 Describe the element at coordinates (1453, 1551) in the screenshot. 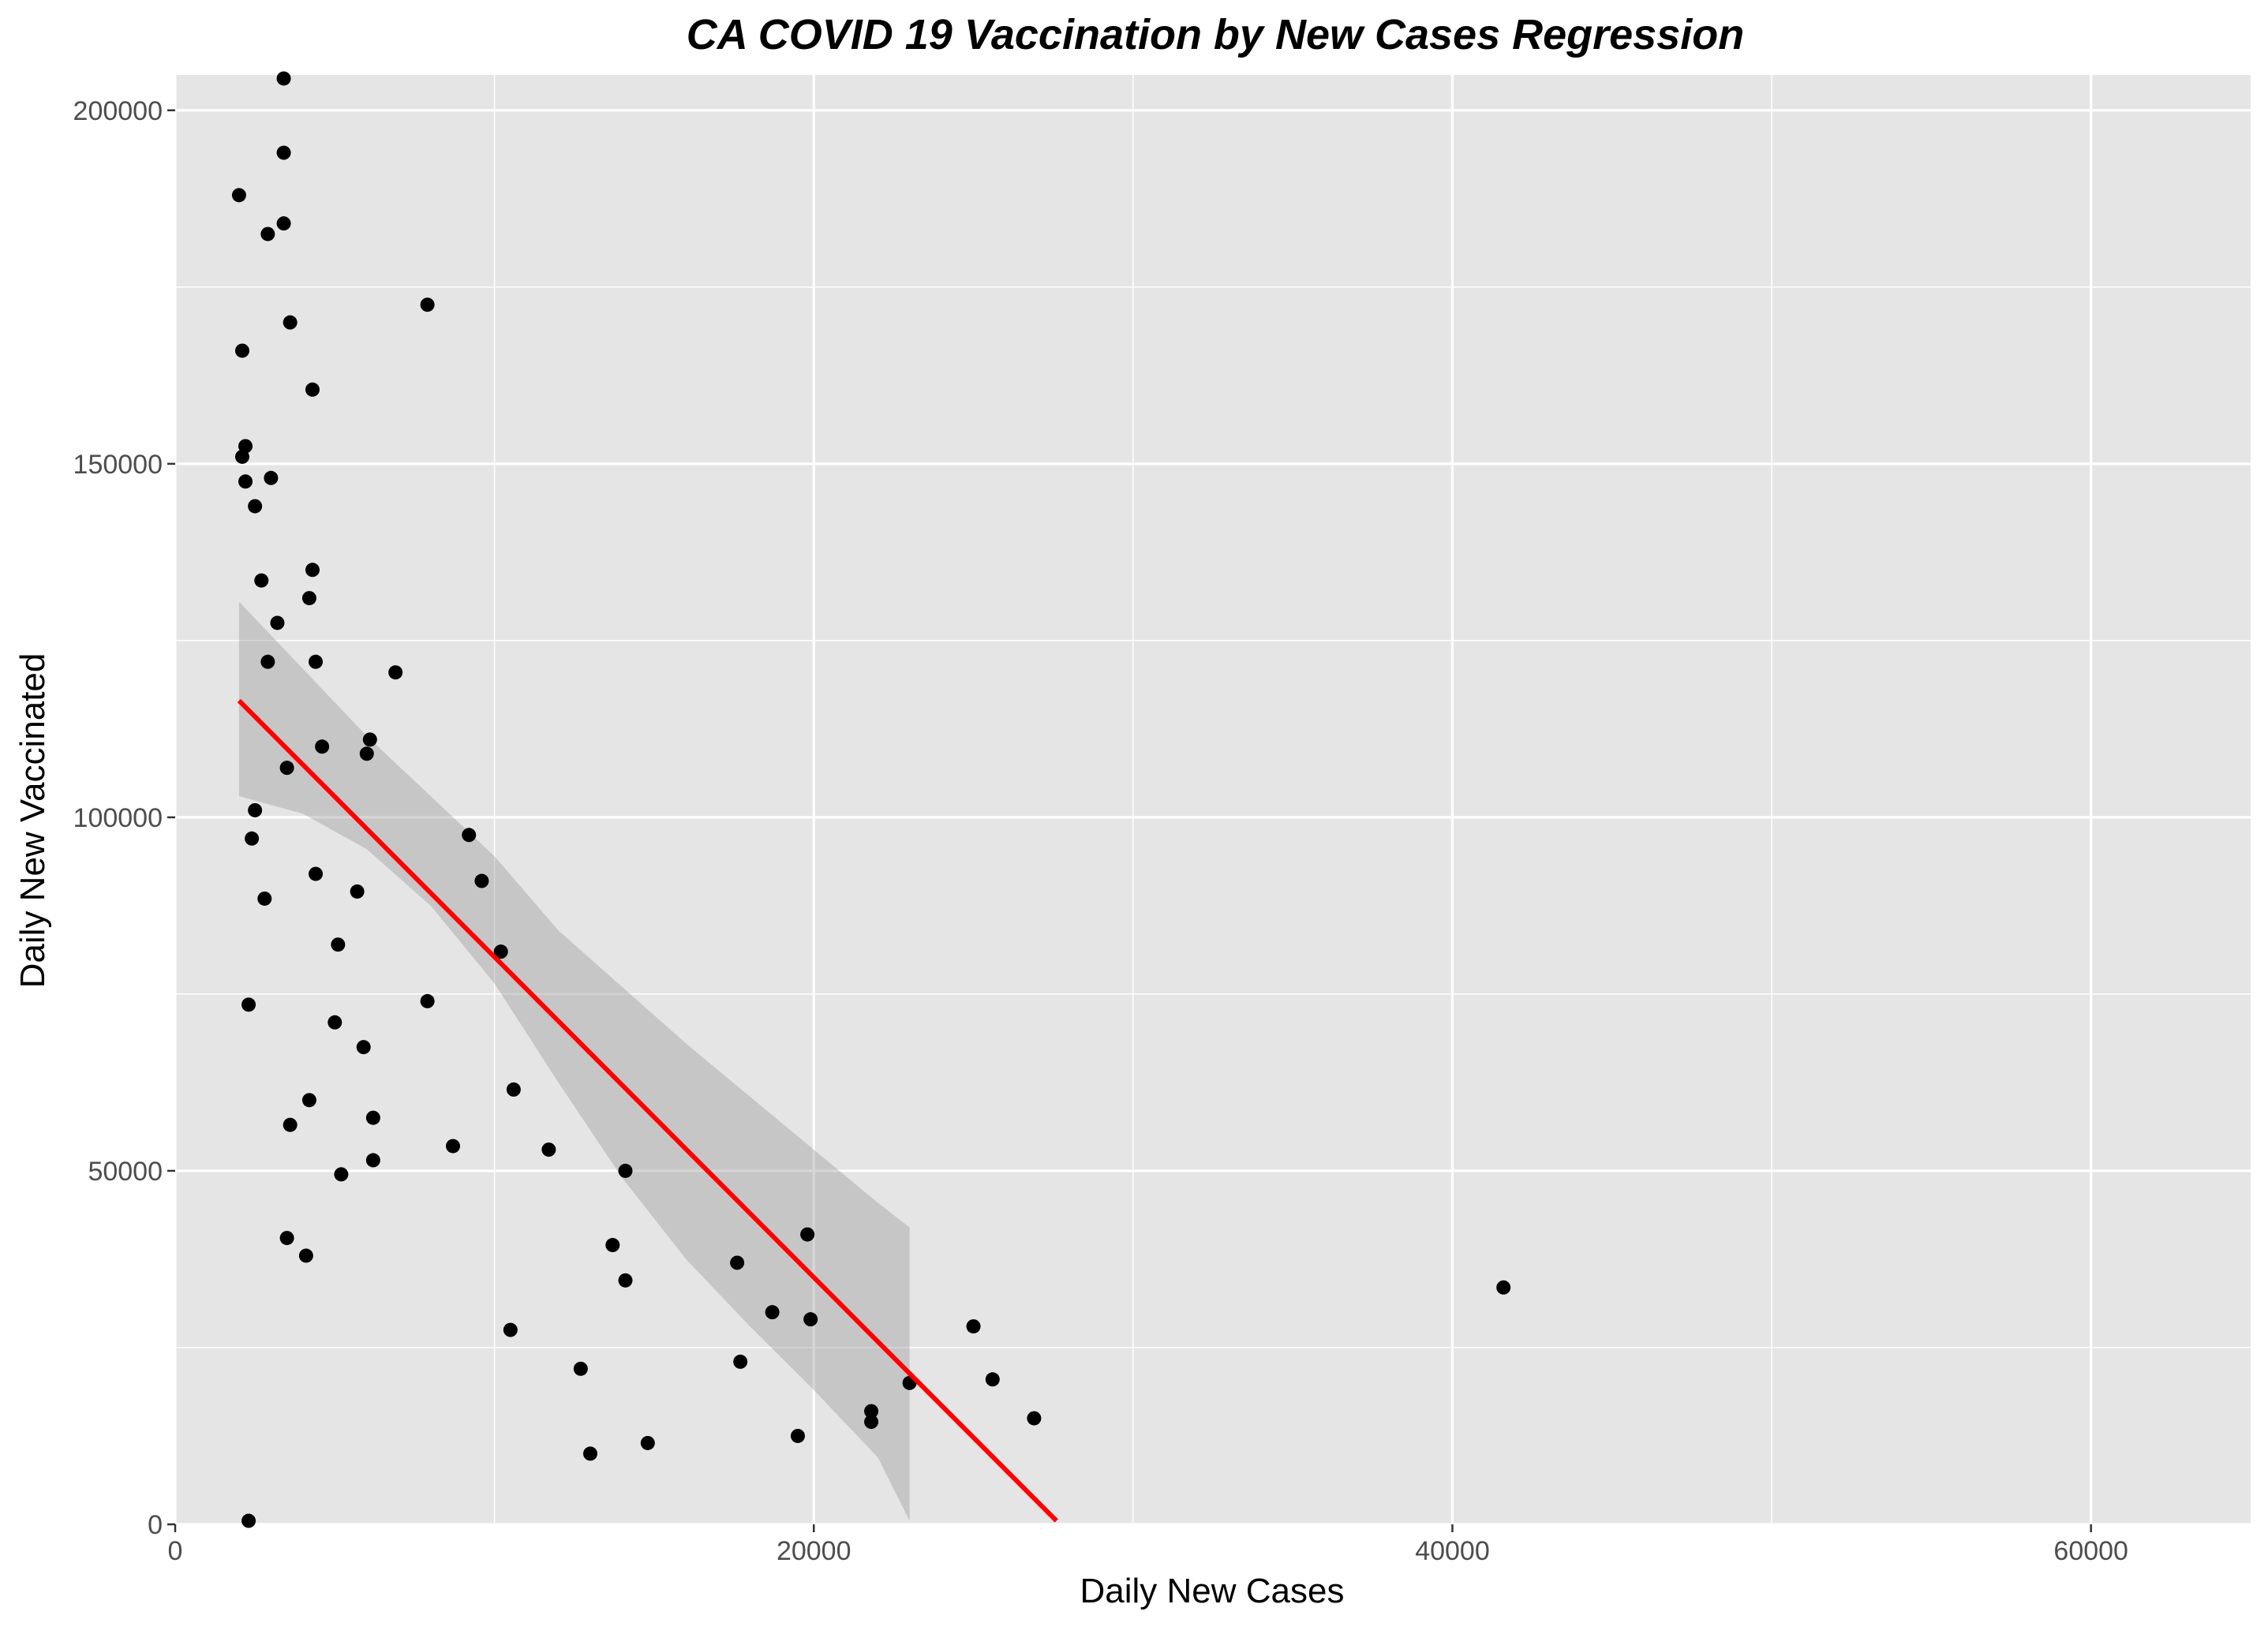

I see `x-tick-label: 40000` at that location.